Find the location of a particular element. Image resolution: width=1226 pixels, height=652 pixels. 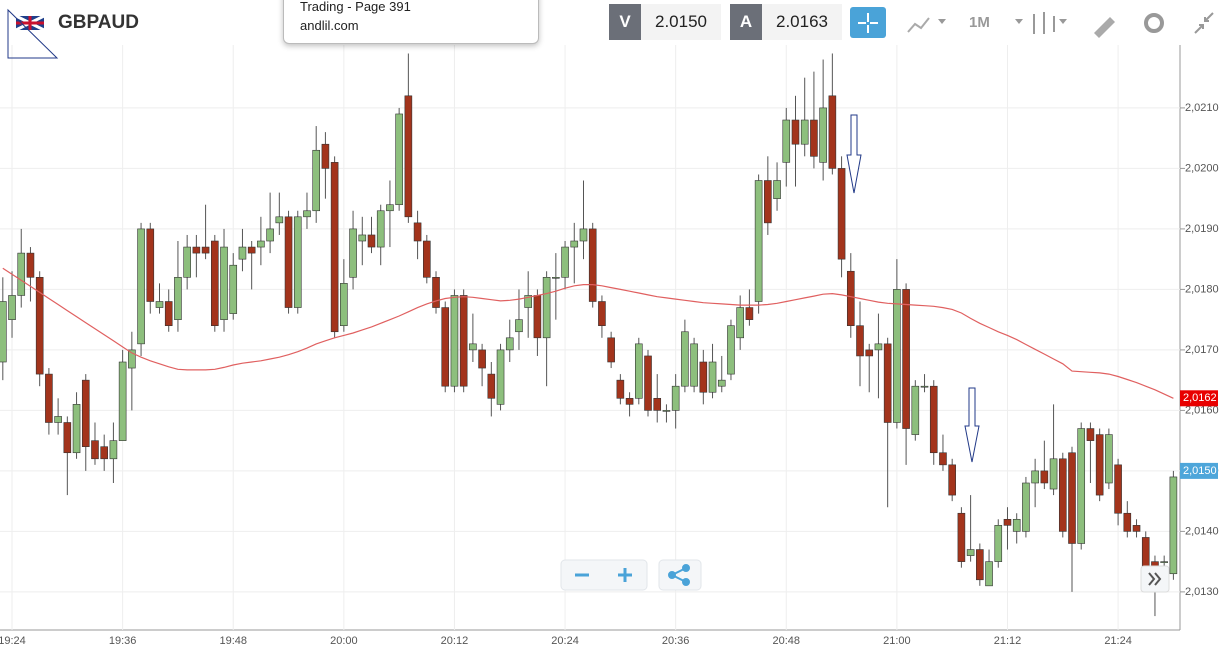

crosshair-button is located at coordinates (868, 22).